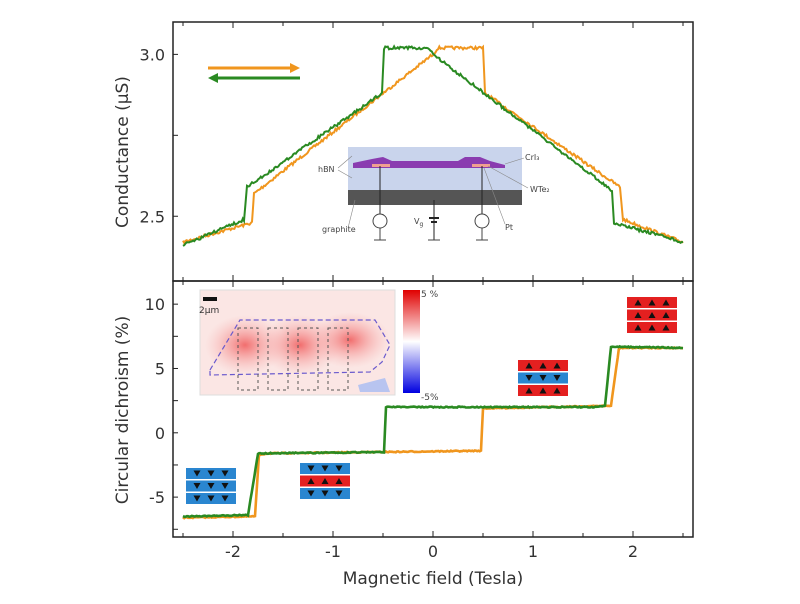  Describe the element at coordinates (411, 341) in the screenshot. I see `colorbar` at that location.